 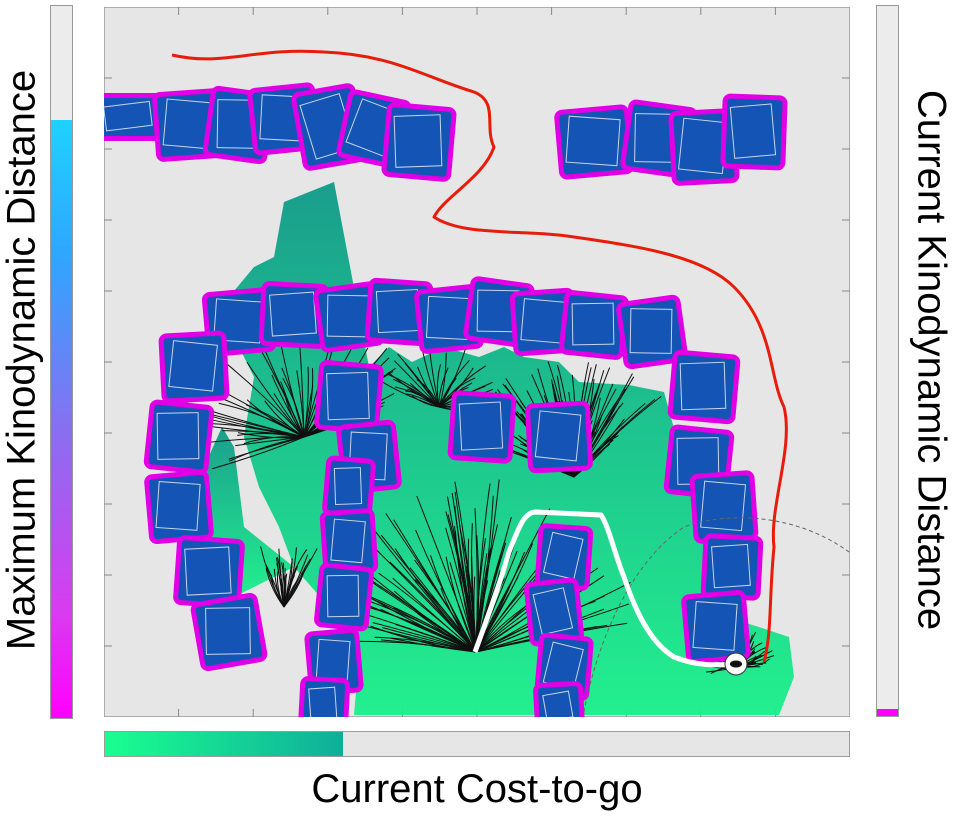 I want to click on current-kinodynamic-distance-colorbar, so click(x=887, y=361).